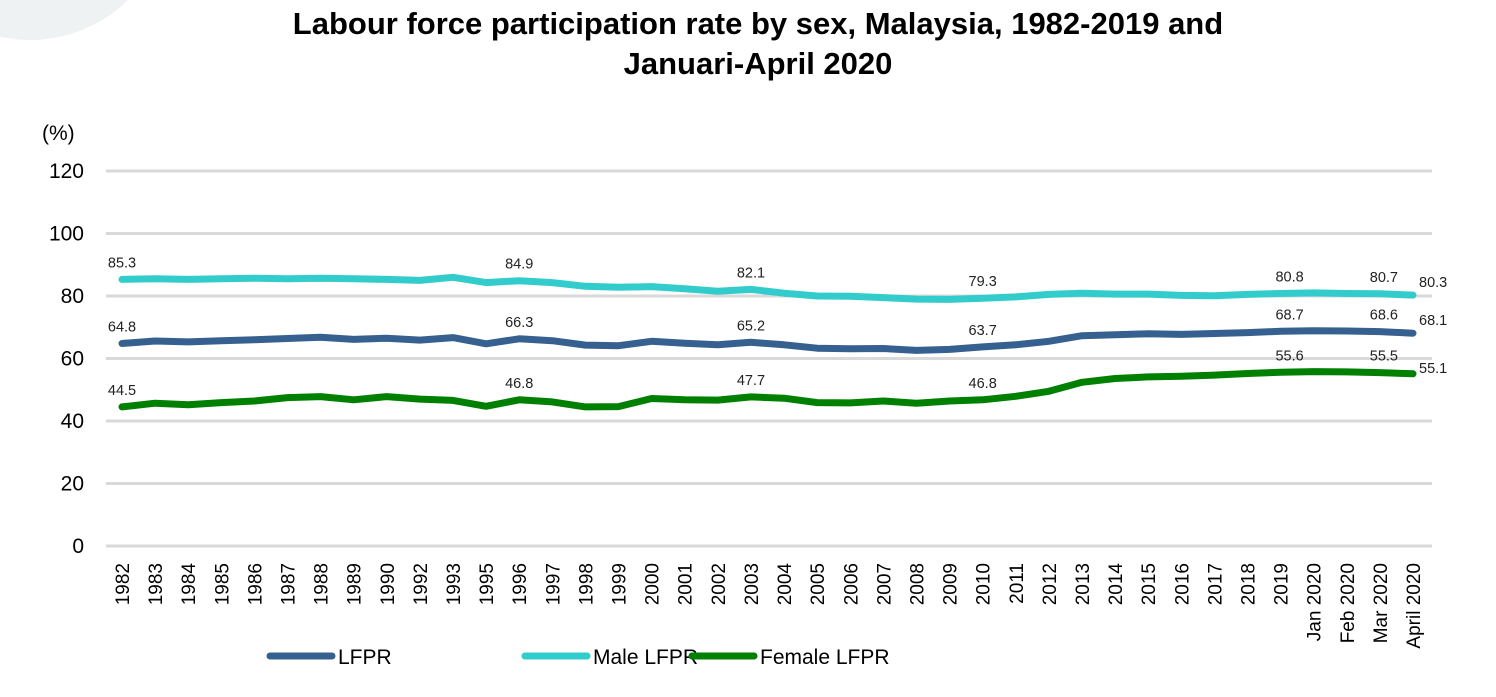 This screenshot has height=697, width=1496. I want to click on x-tick-label: 1996, so click(520, 584).